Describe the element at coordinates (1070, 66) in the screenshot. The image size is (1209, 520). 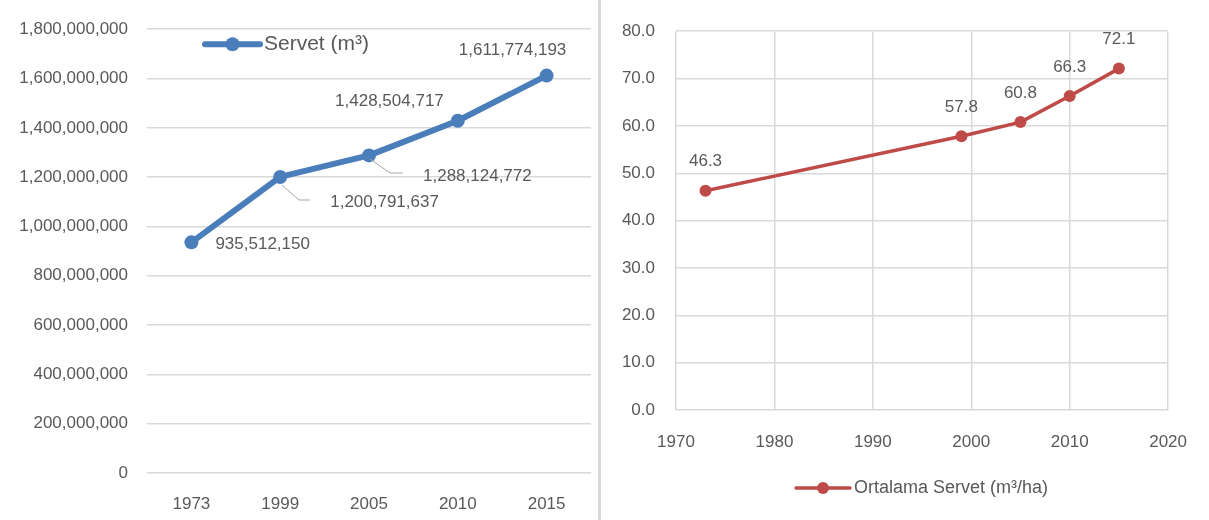
I see `data-label: 66.3` at that location.